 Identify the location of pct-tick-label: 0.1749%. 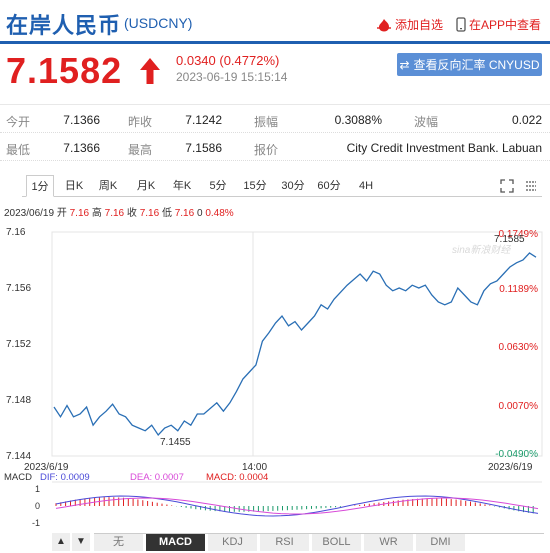
(519, 234).